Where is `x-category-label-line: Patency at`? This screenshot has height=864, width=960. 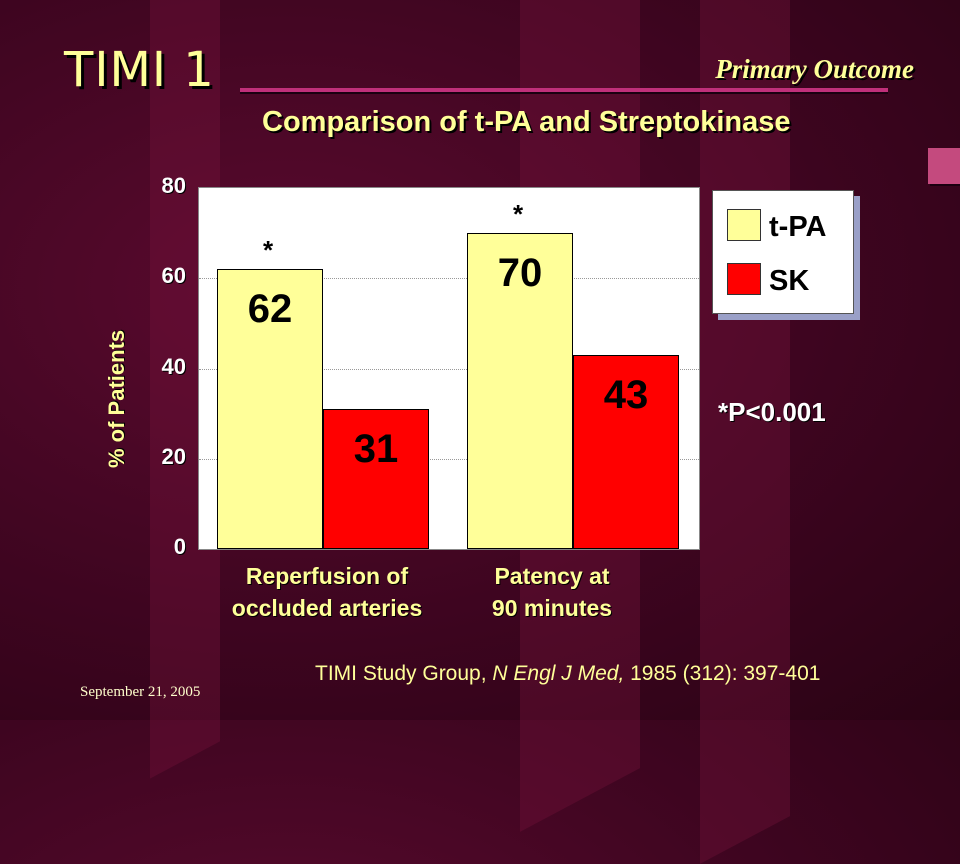
x-category-label-line: Patency at is located at coordinates (552, 576).